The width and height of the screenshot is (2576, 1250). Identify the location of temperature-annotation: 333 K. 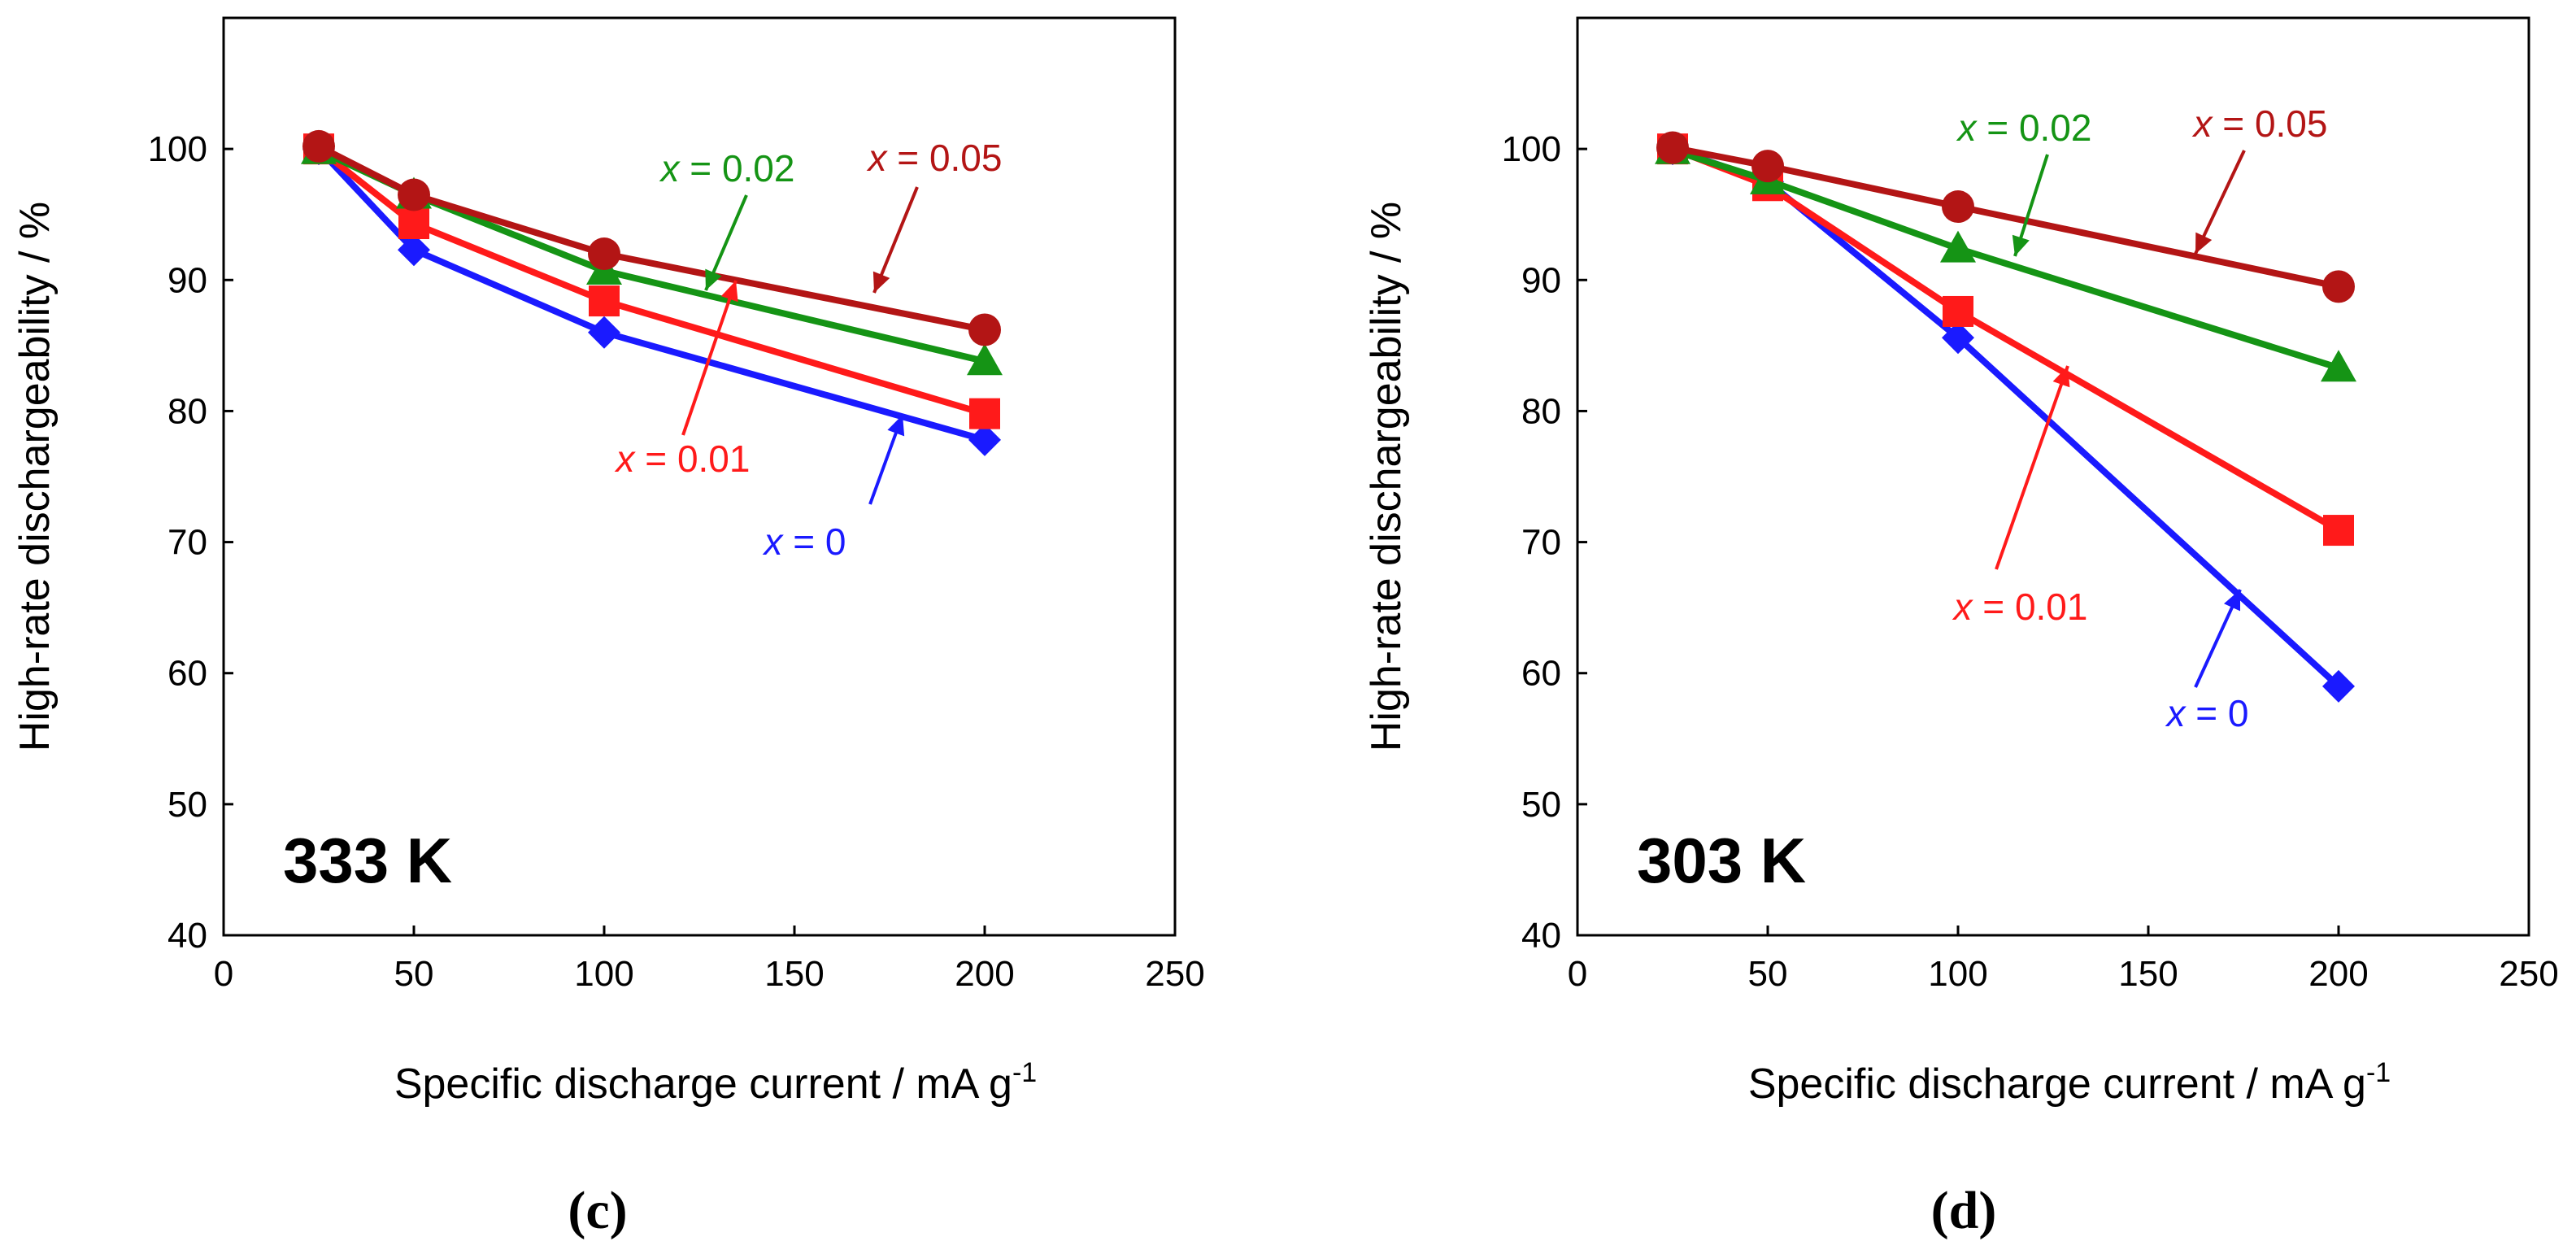
(368, 860).